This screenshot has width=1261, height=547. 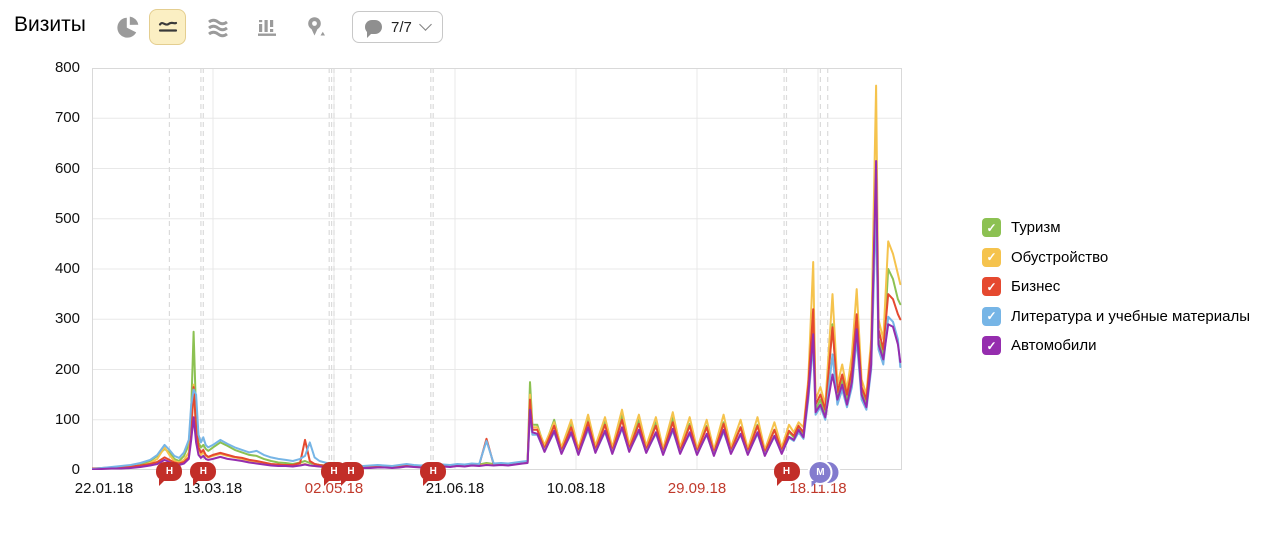 I want to click on legend-label: Туризм, so click(x=1036, y=228).